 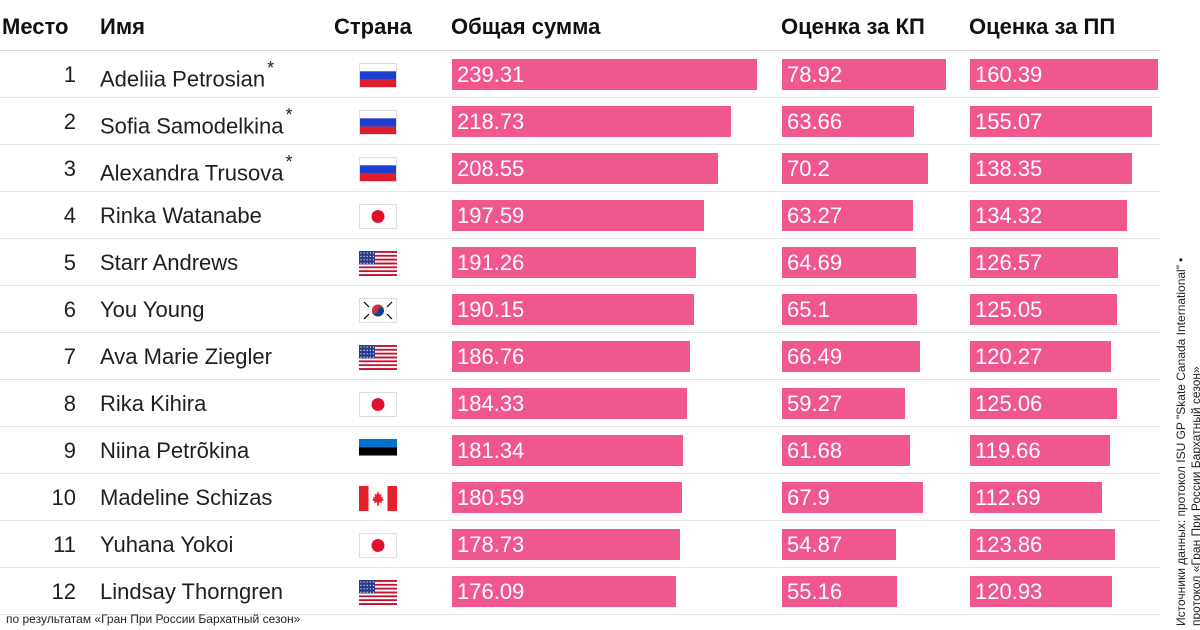 I want to click on total-value-label: 184.33, so click(x=491, y=403).